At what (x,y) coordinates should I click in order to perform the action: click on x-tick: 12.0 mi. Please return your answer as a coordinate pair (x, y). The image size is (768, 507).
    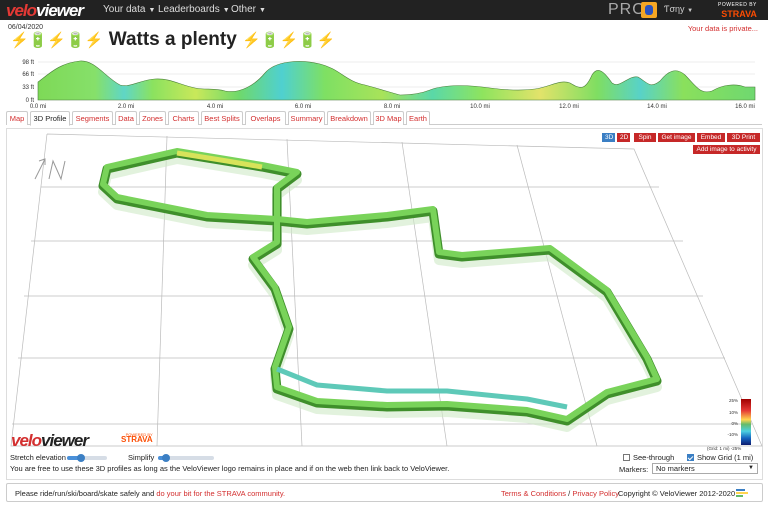
    Looking at the image, I should click on (569, 107).